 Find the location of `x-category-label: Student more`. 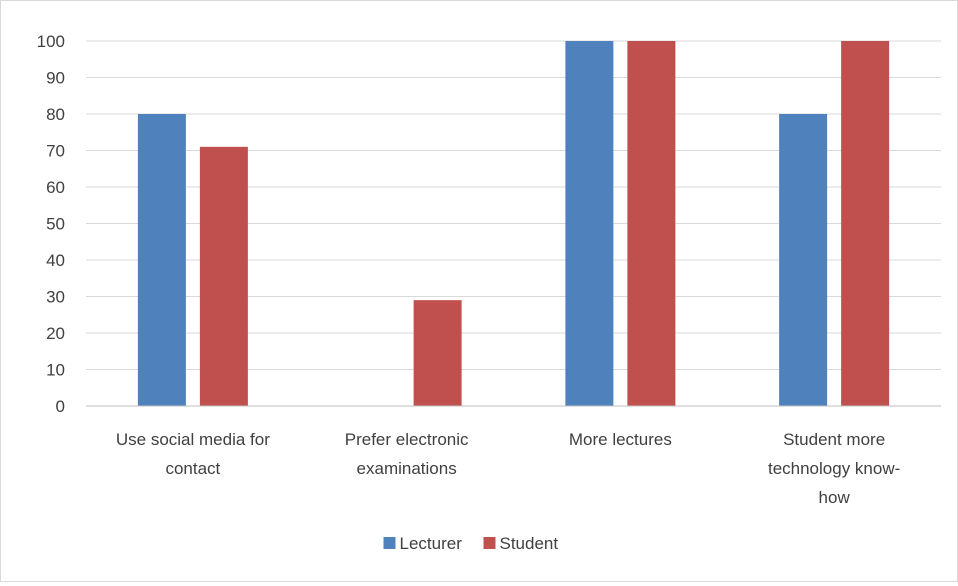

x-category-label: Student more is located at coordinates (834, 439).